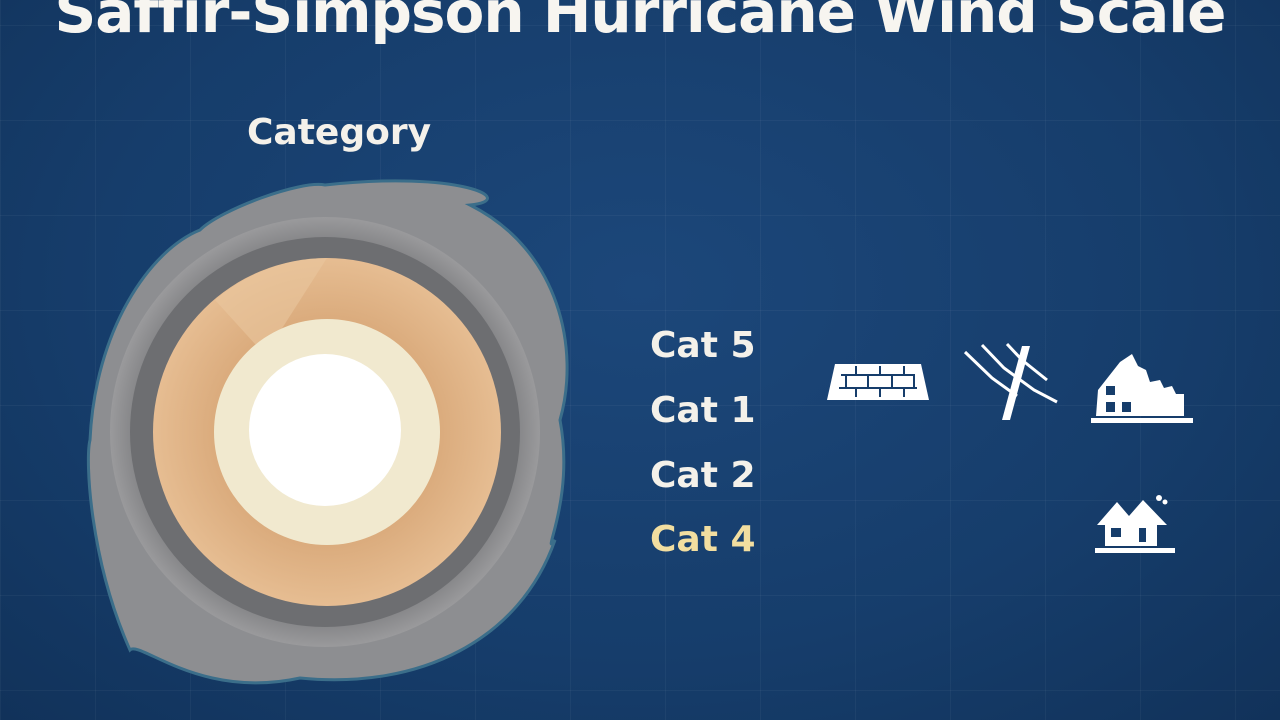 This screenshot has width=1280, height=720. I want to click on ring-highlight, so click(271, 306).